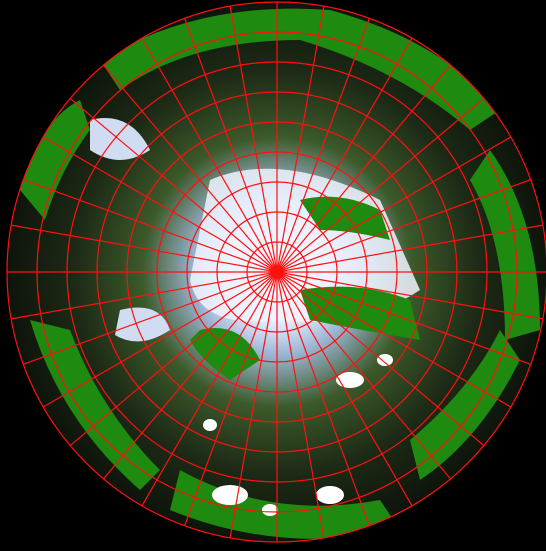 The height and width of the screenshot is (551, 546). I want to click on center-mark, so click(277, 272).